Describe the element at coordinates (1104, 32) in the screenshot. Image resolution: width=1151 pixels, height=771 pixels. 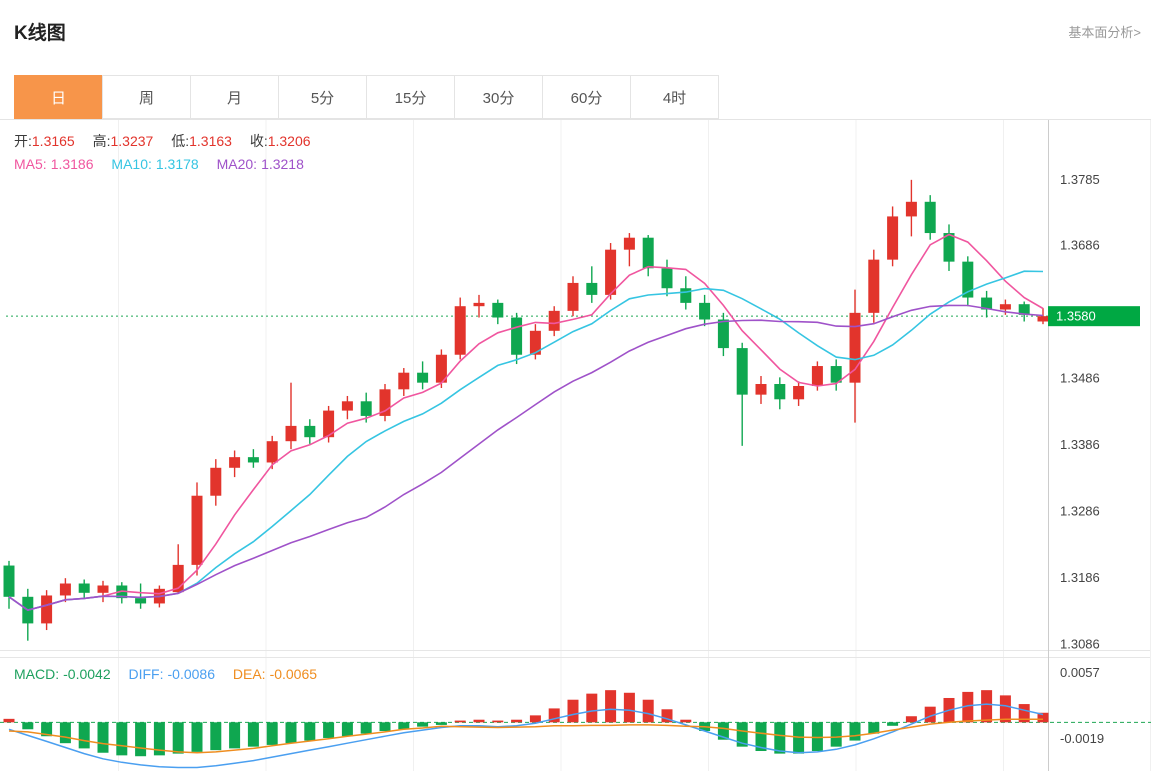
I see `fundamental-analysis-link: 基本面分析>` at that location.